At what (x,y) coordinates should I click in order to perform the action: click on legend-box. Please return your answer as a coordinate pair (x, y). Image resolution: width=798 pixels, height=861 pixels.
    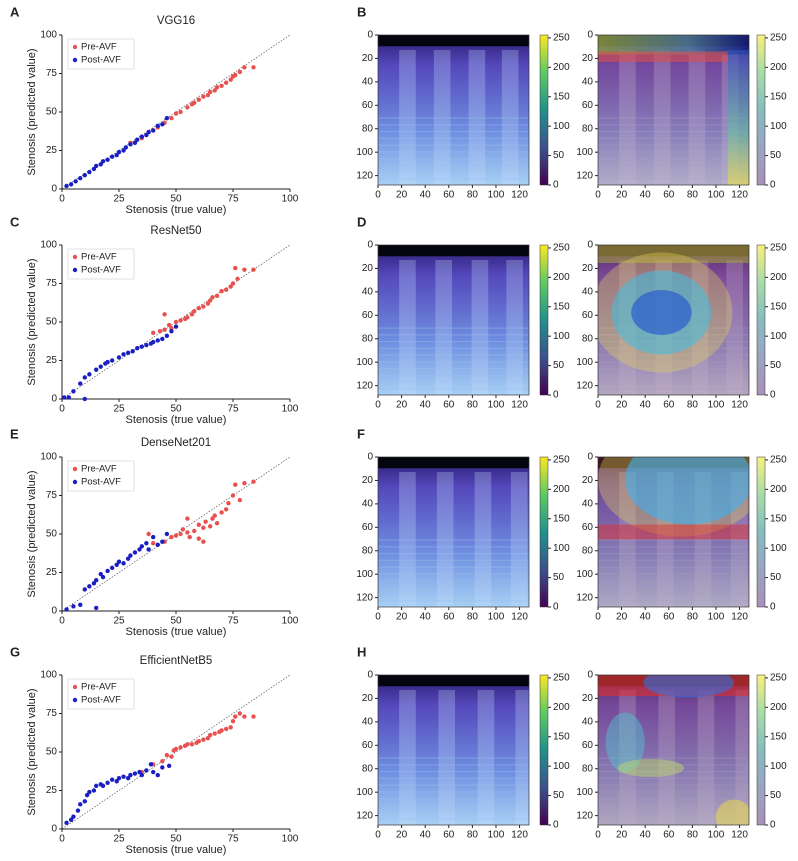
    Looking at the image, I should click on (101, 476).